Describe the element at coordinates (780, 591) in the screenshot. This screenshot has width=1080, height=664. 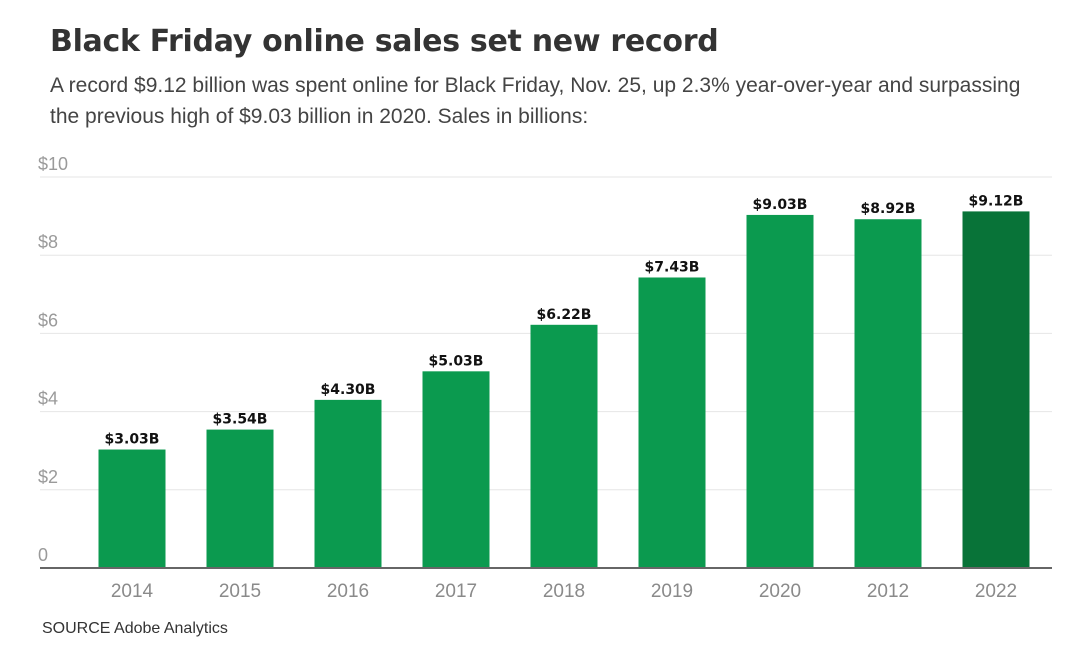
I see `x-tick-label: 2020` at that location.